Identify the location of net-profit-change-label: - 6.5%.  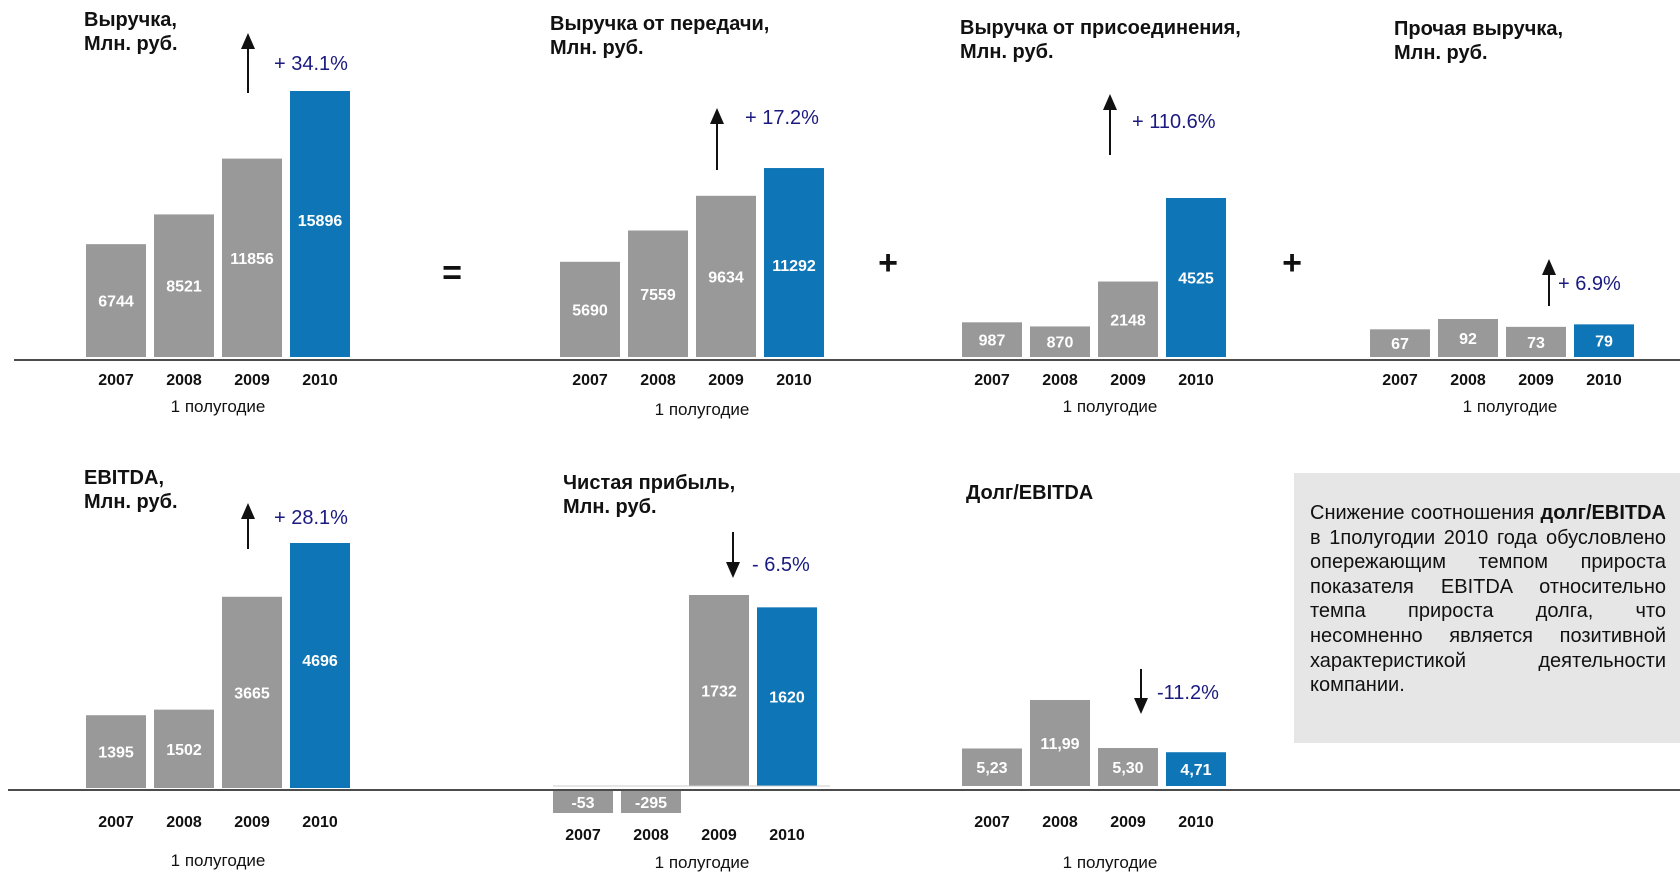
(781, 565).